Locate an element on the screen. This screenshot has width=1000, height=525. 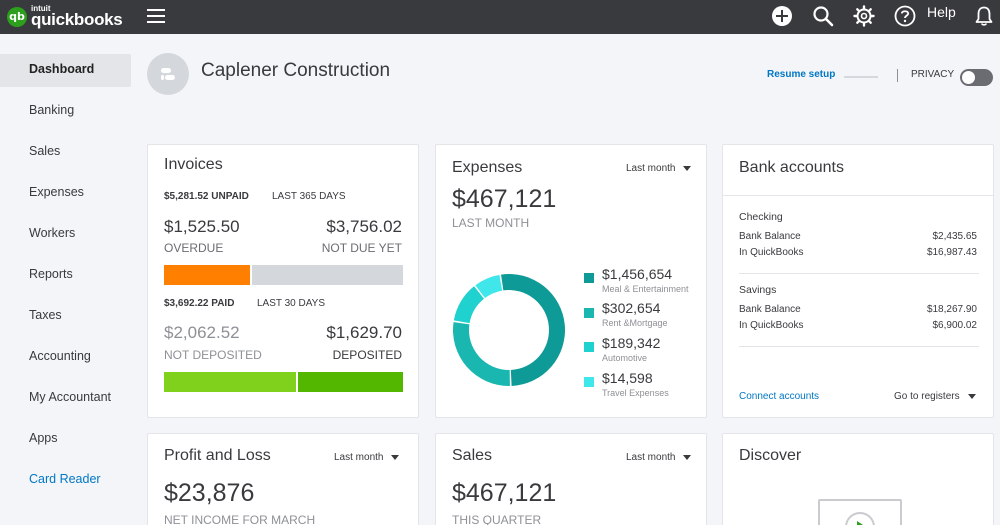
notifications-bell-icon is located at coordinates (984, 16).